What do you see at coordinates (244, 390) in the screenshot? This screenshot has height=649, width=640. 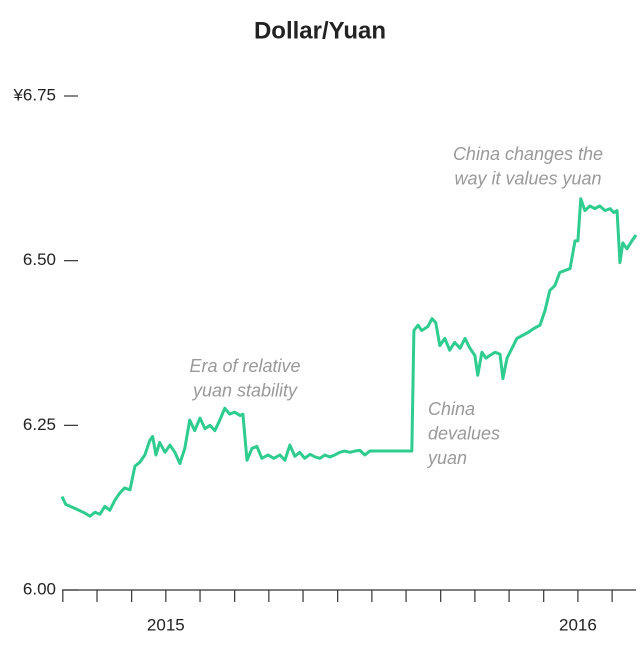 I see `annotation: yuan stability` at bounding box center [244, 390].